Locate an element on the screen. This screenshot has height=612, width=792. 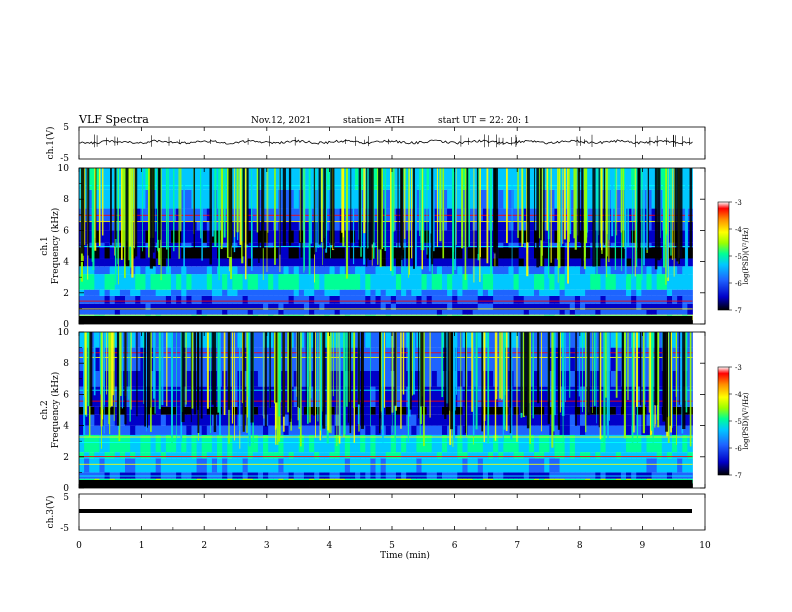
ch1-waveform-ylabel: ch.1(V) is located at coordinates (50, 143).